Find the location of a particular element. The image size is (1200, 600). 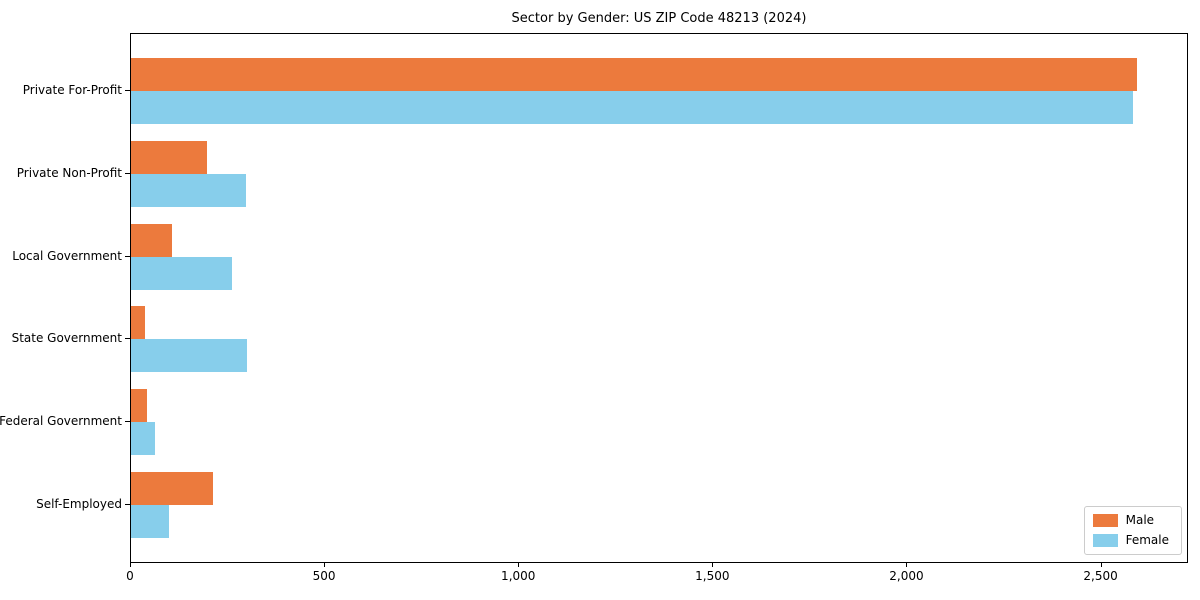

bar-male-private-for-profit is located at coordinates (634, 75).